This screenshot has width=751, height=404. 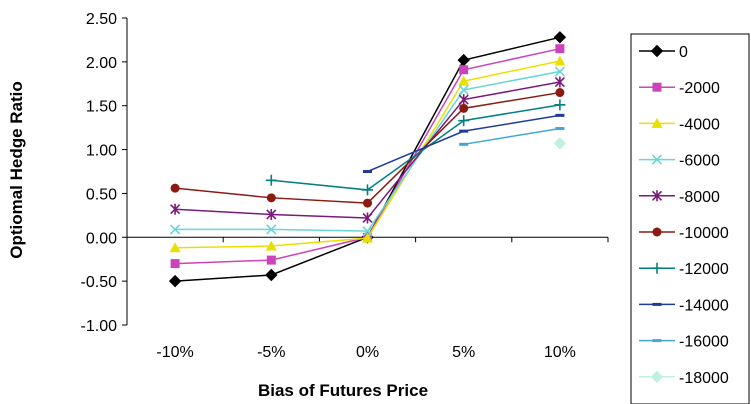 What do you see at coordinates (101, 238) in the screenshot?
I see `y-tick-label: 0.00` at bounding box center [101, 238].